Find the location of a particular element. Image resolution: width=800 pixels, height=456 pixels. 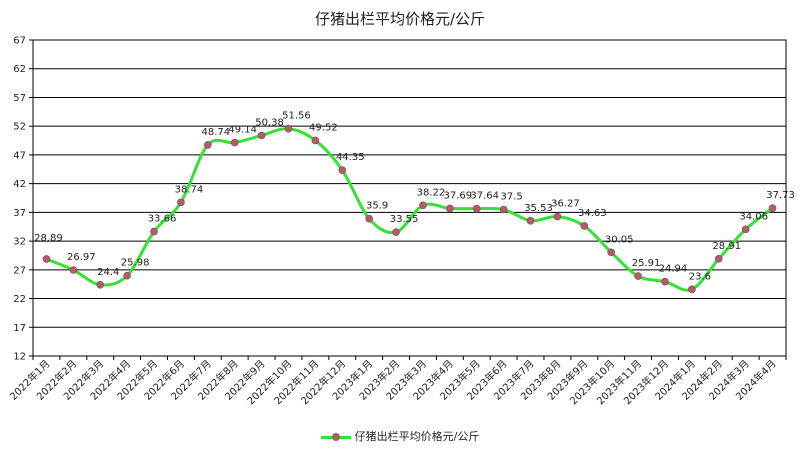

y-tick-label: 17 is located at coordinates (19, 328).